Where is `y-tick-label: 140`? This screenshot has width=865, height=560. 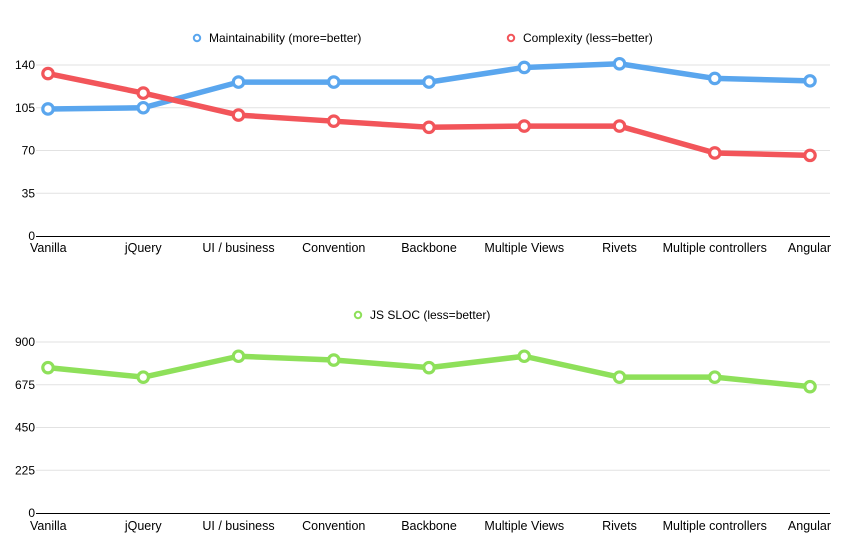 y-tick-label: 140 is located at coordinates (25, 65).